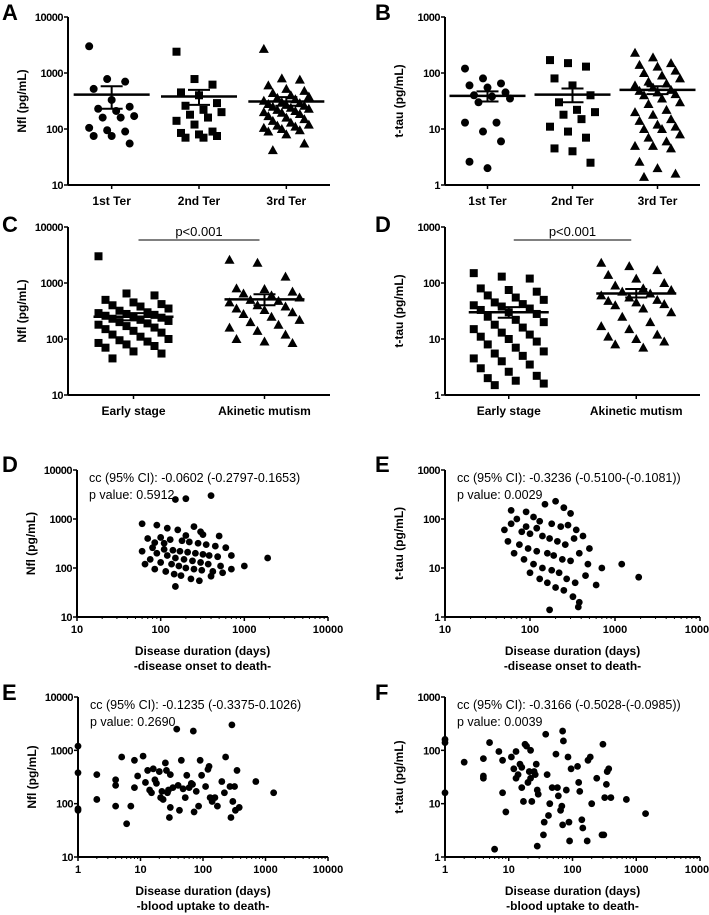 The height and width of the screenshot is (915, 709). I want to click on y-axis-label: t-tau (pg/mL), so click(399, 543).